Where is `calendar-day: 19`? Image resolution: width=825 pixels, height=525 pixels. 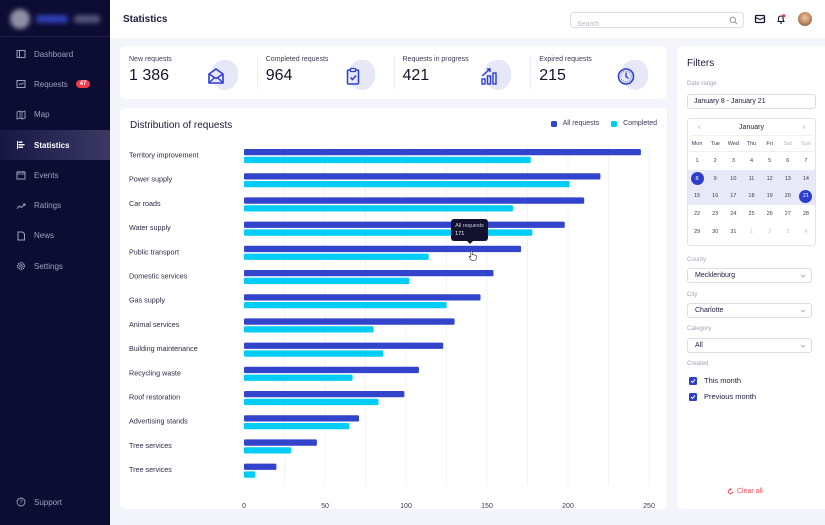
calendar-day: 19 is located at coordinates (769, 196).